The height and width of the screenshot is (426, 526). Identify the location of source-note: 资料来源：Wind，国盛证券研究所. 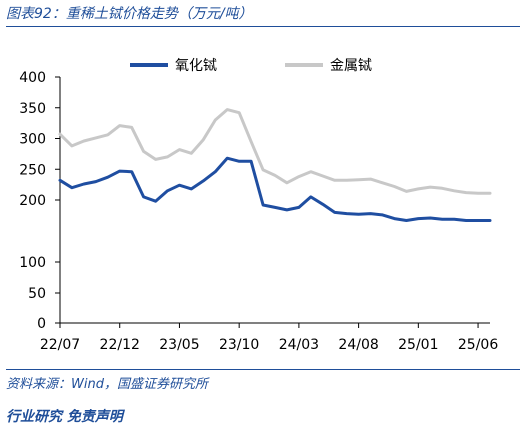
(107, 384).